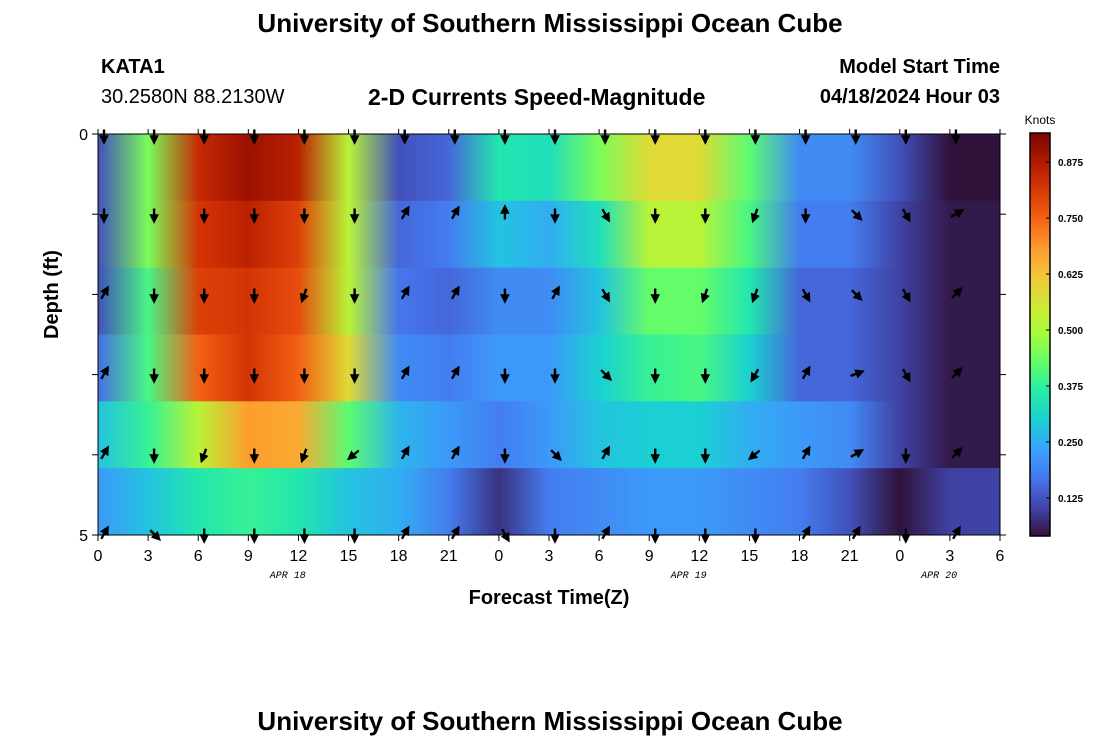 The width and height of the screenshot is (1100, 750). Describe the element at coordinates (1070, 275) in the screenshot. I see `colorbar-tick-label: 0.625` at that location.